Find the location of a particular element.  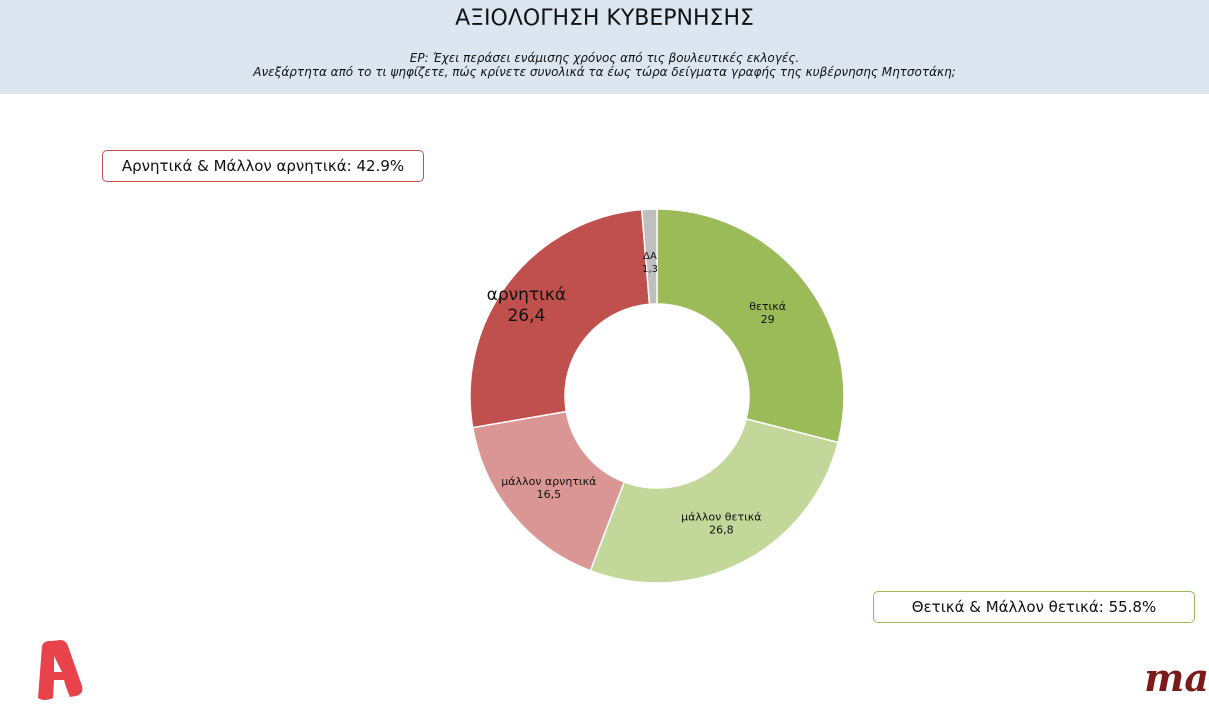

slice-label: θετικά is located at coordinates (767, 306).